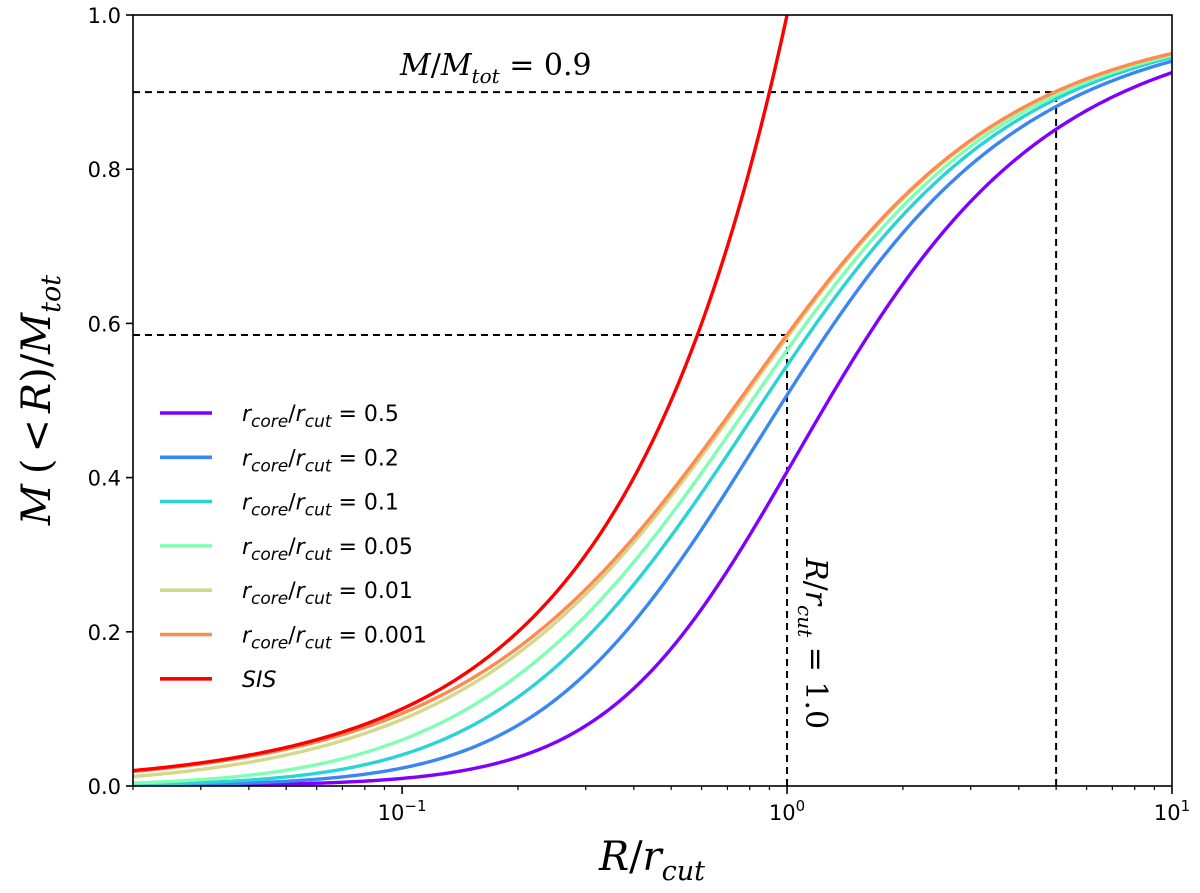 Image resolution: width=1200 pixels, height=893 pixels. Describe the element at coordinates (402, 811) in the screenshot. I see `x-tick-label: 10⁻¹` at that location.